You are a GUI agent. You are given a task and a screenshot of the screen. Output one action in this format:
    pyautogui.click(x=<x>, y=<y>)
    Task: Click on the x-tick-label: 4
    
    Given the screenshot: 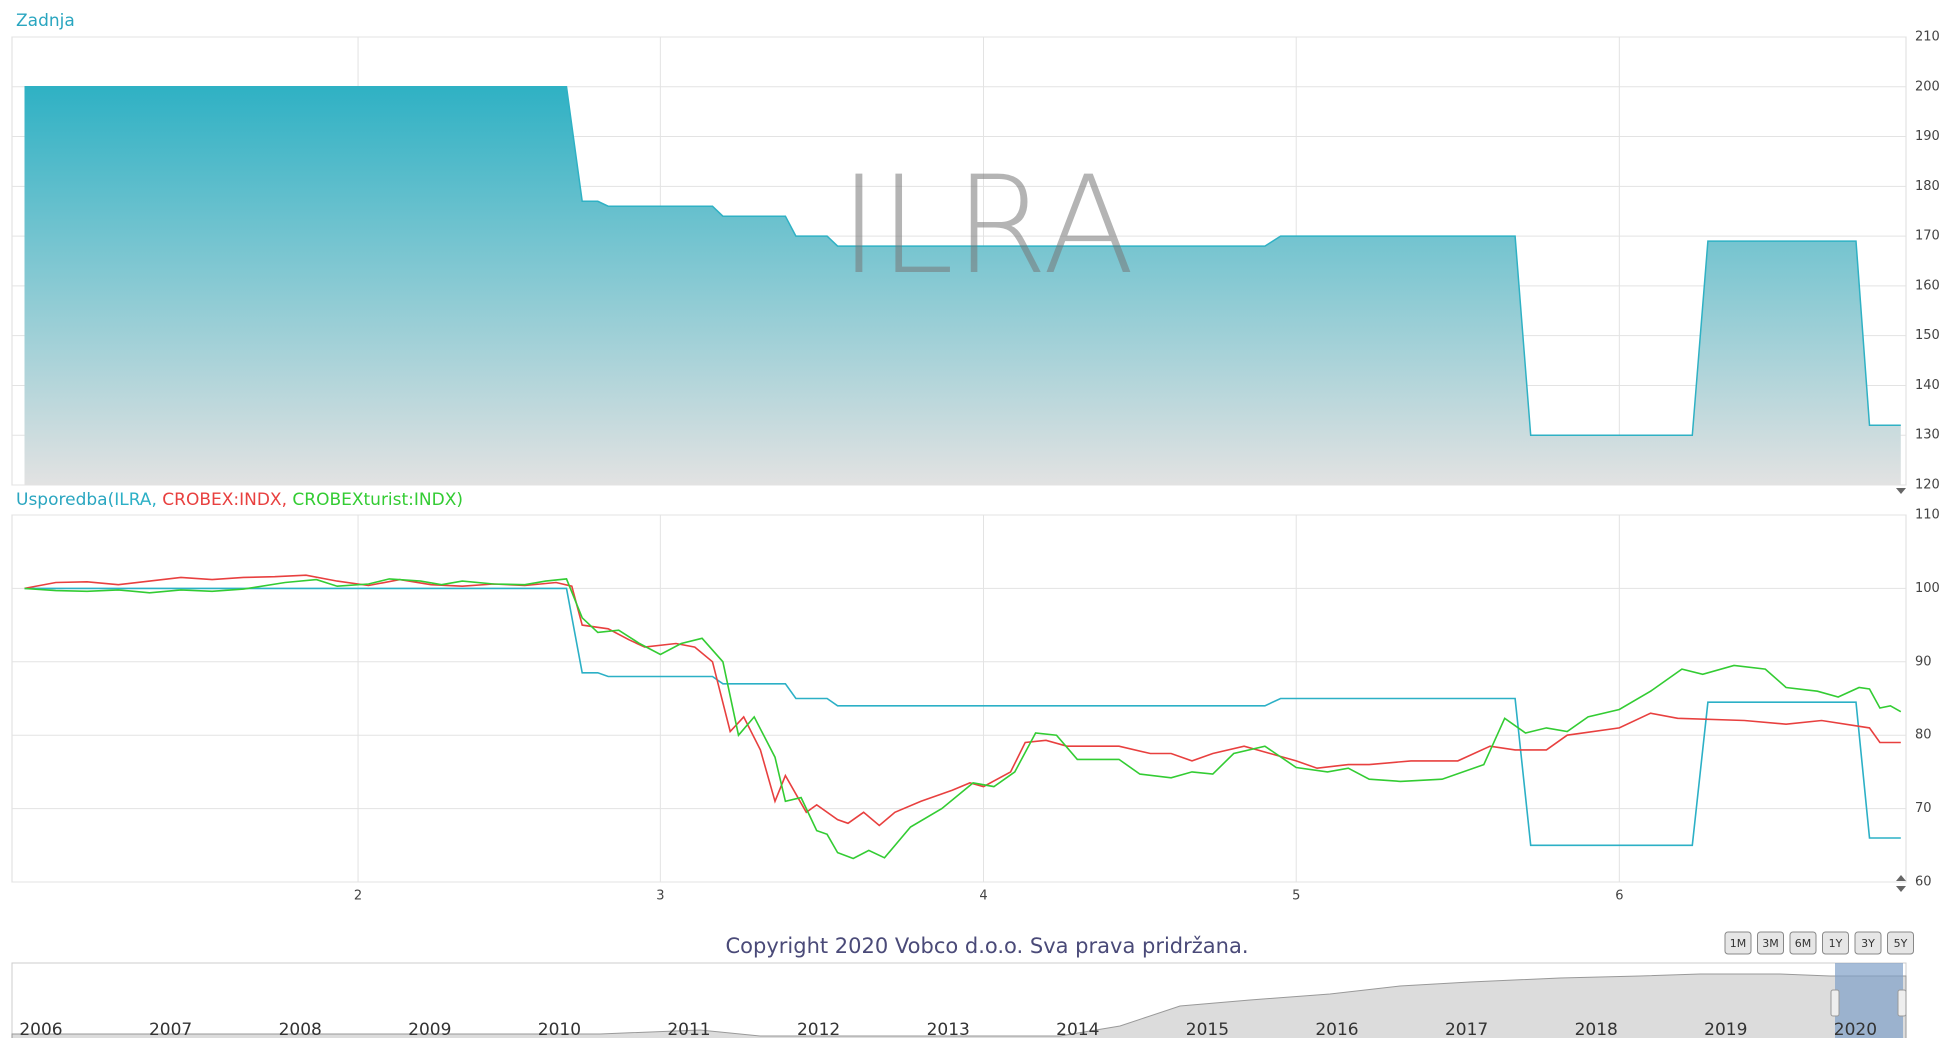 What is the action you would take?
    pyautogui.click(x=983, y=896)
    